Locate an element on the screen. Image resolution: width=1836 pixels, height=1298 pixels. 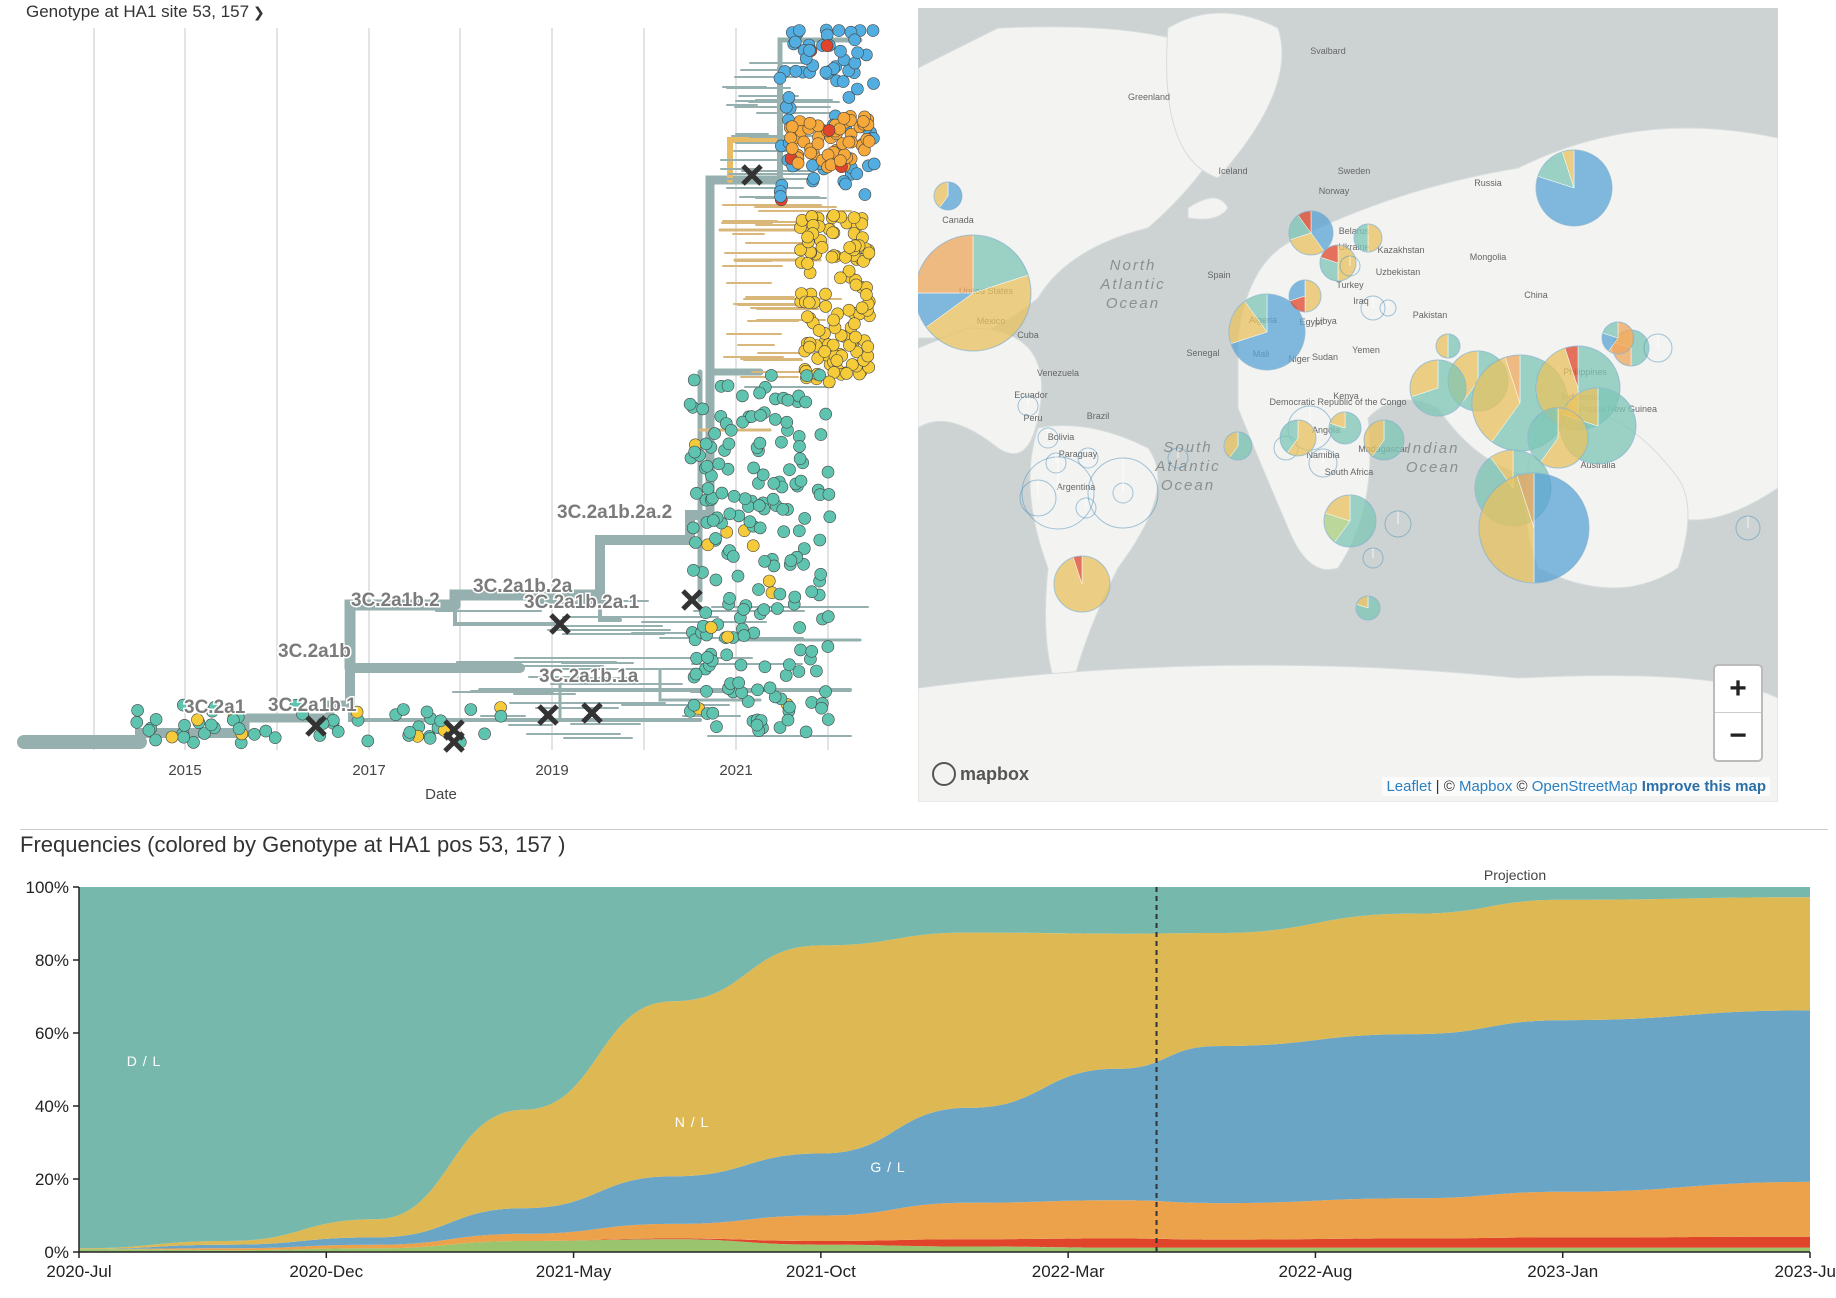
clade-label: 3C.2a1b is located at coordinates (315, 652).